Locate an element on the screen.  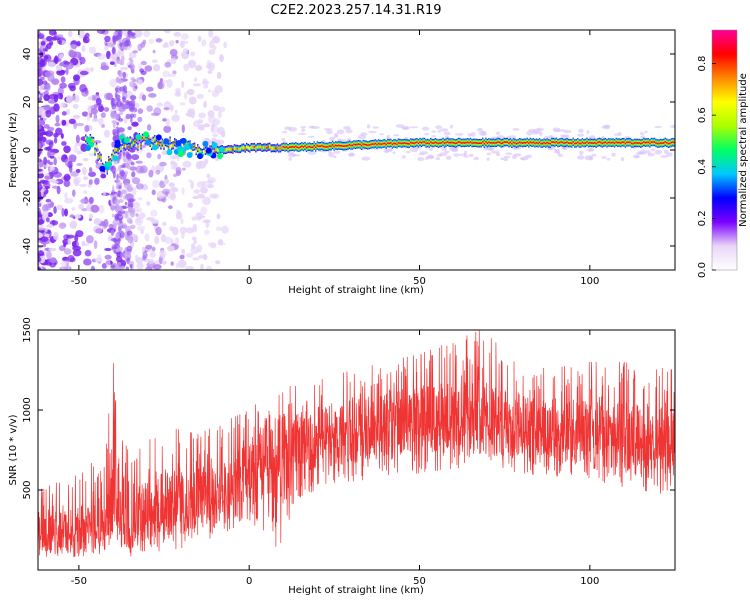
colorbar-tick-label: 0.0 is located at coordinates (702, 270).